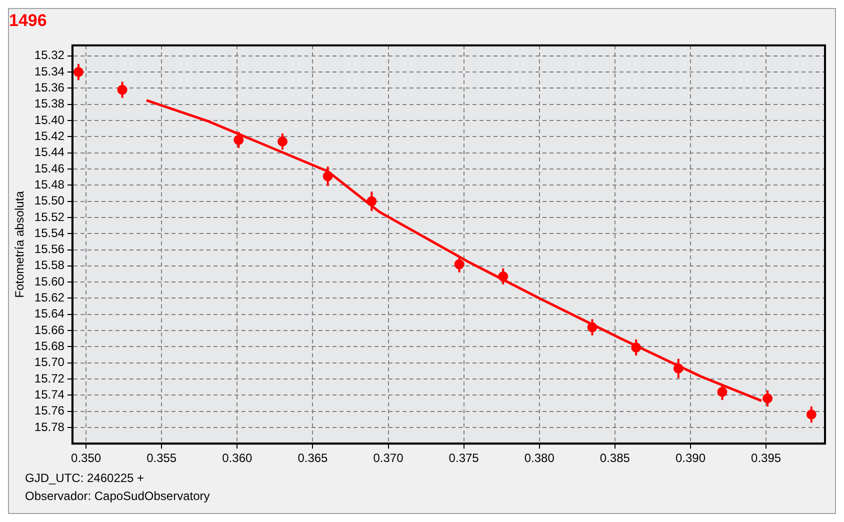  What do you see at coordinates (28, 20) in the screenshot?
I see `chart-title: 1496` at bounding box center [28, 20].